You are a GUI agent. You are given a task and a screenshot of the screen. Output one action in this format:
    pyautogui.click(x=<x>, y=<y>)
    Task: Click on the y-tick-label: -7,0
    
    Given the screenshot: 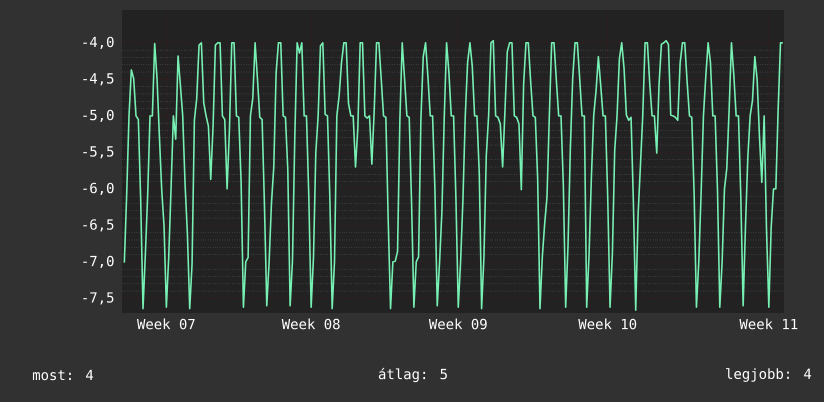 What is the action you would take?
    pyautogui.click(x=98, y=262)
    